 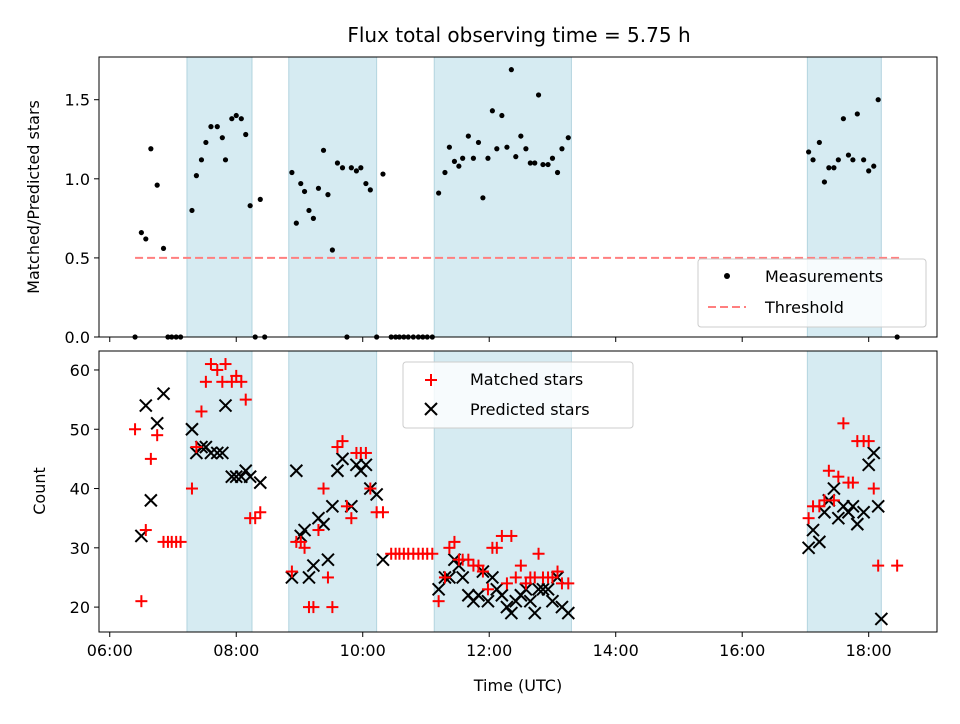 I want to click on x-tick-label: 16:00, so click(x=742, y=650).